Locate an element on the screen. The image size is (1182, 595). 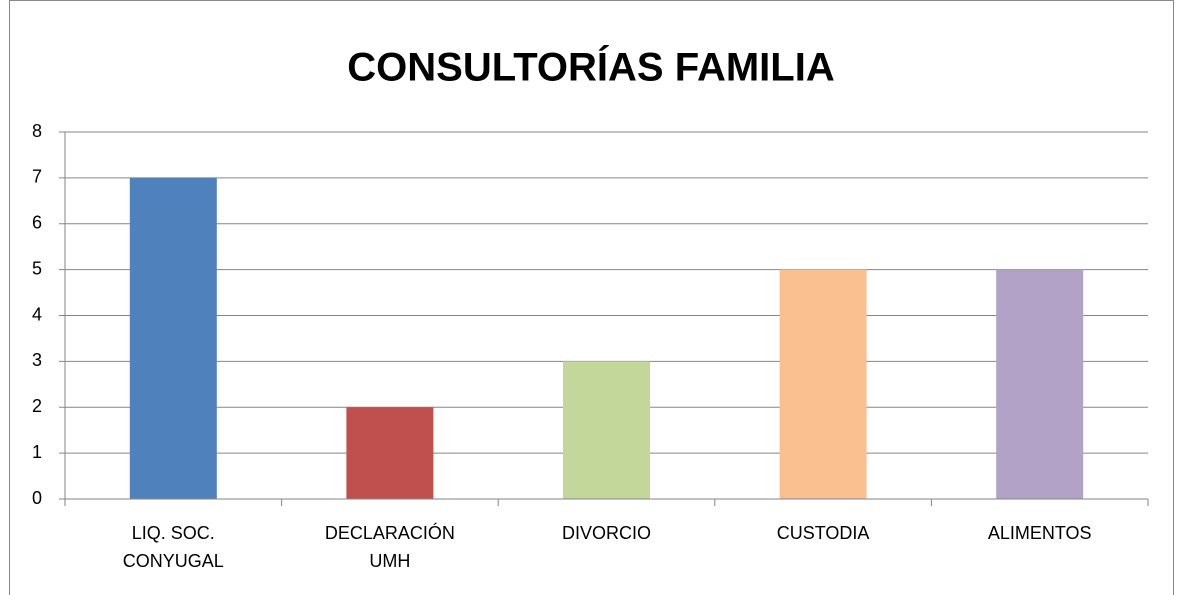
y-tick-label: 2 is located at coordinates (37, 406).